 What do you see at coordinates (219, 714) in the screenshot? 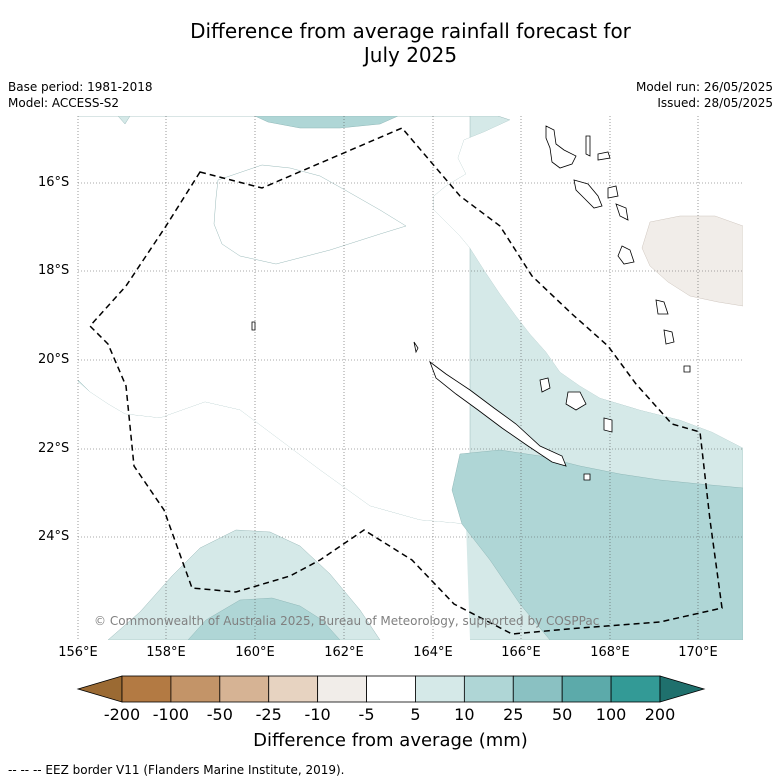
I see `colorbar-tick-label: -50` at bounding box center [219, 714].